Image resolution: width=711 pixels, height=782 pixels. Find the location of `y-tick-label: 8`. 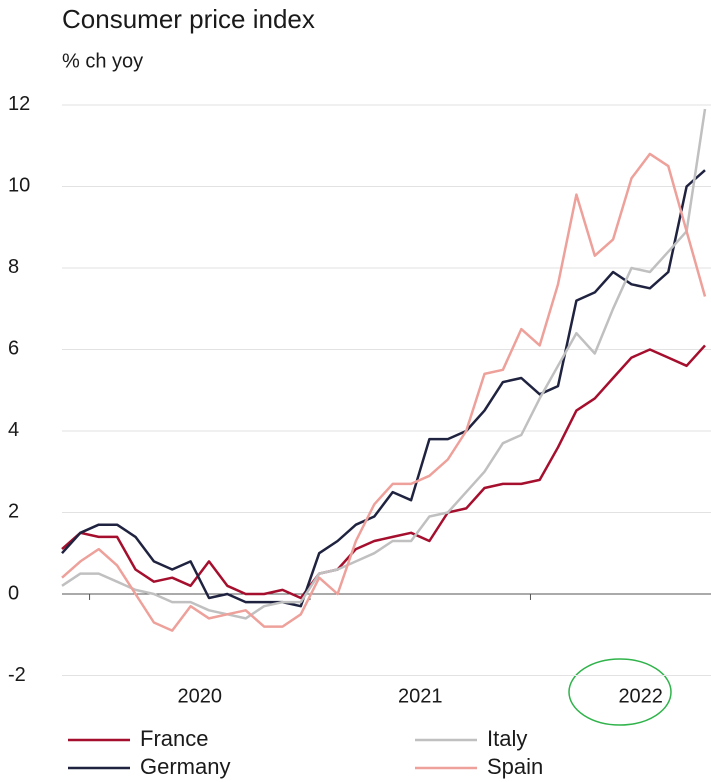

y-tick-label: 8 is located at coordinates (13, 267).